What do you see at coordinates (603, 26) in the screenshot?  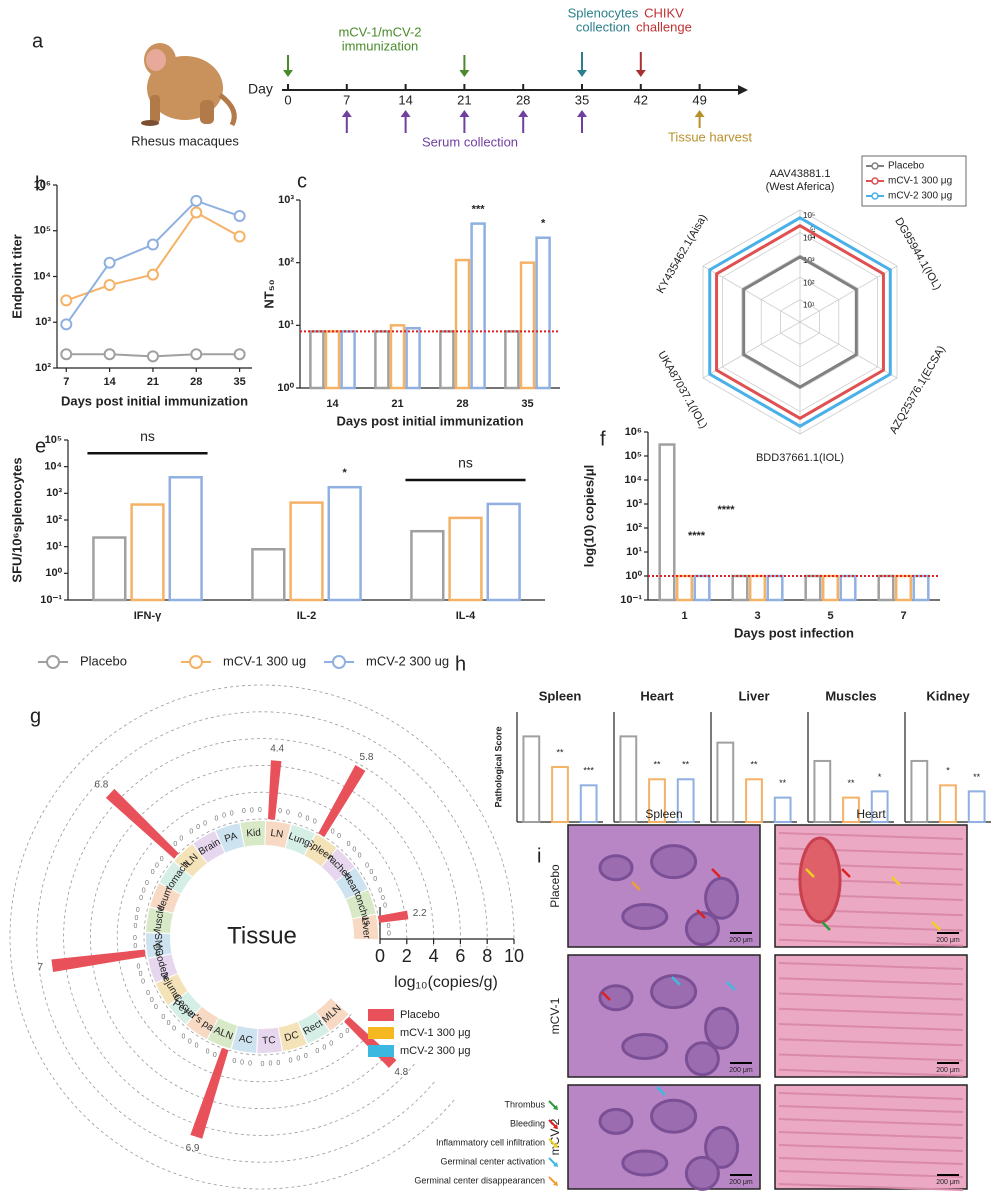 I see `splenocyte-label: collection` at bounding box center [603, 26].